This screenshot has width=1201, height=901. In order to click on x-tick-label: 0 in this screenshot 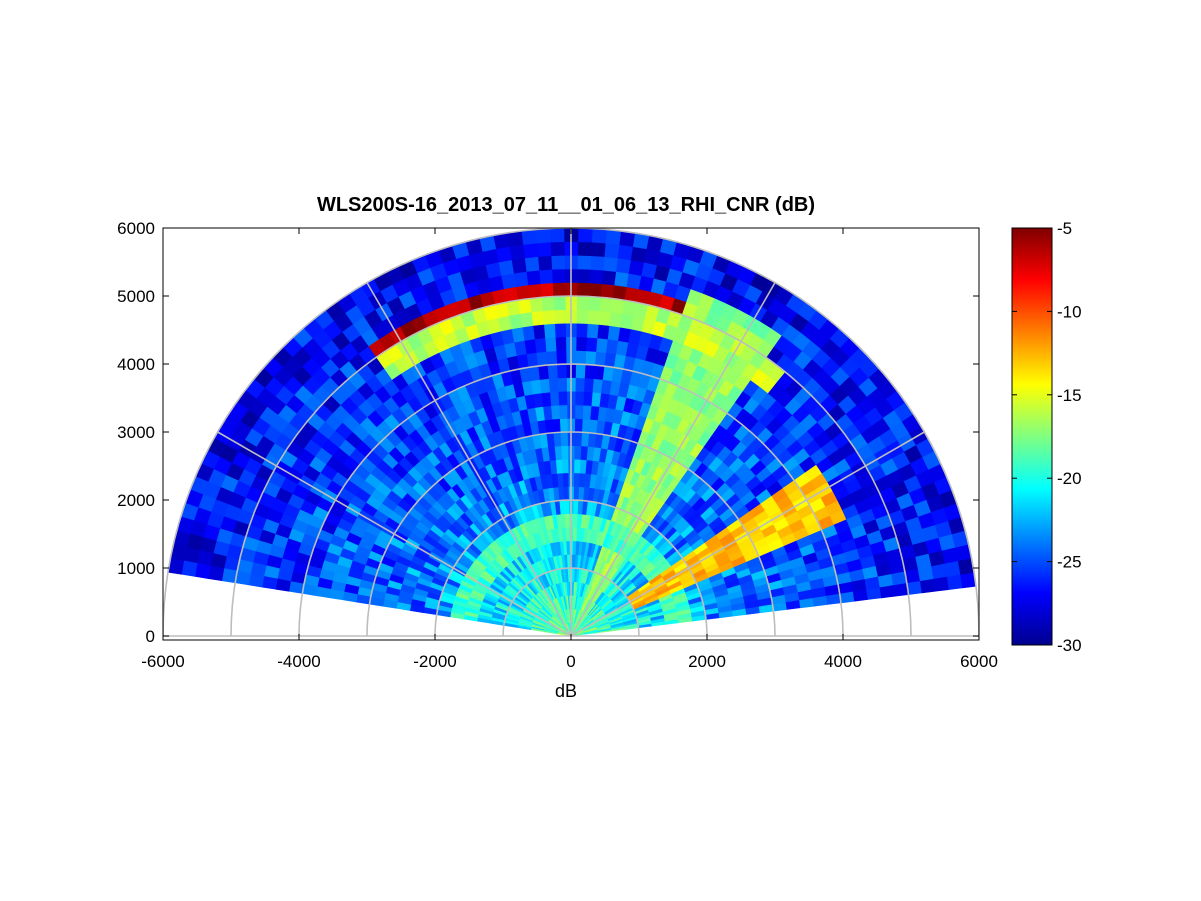, I will do `click(570, 661)`.